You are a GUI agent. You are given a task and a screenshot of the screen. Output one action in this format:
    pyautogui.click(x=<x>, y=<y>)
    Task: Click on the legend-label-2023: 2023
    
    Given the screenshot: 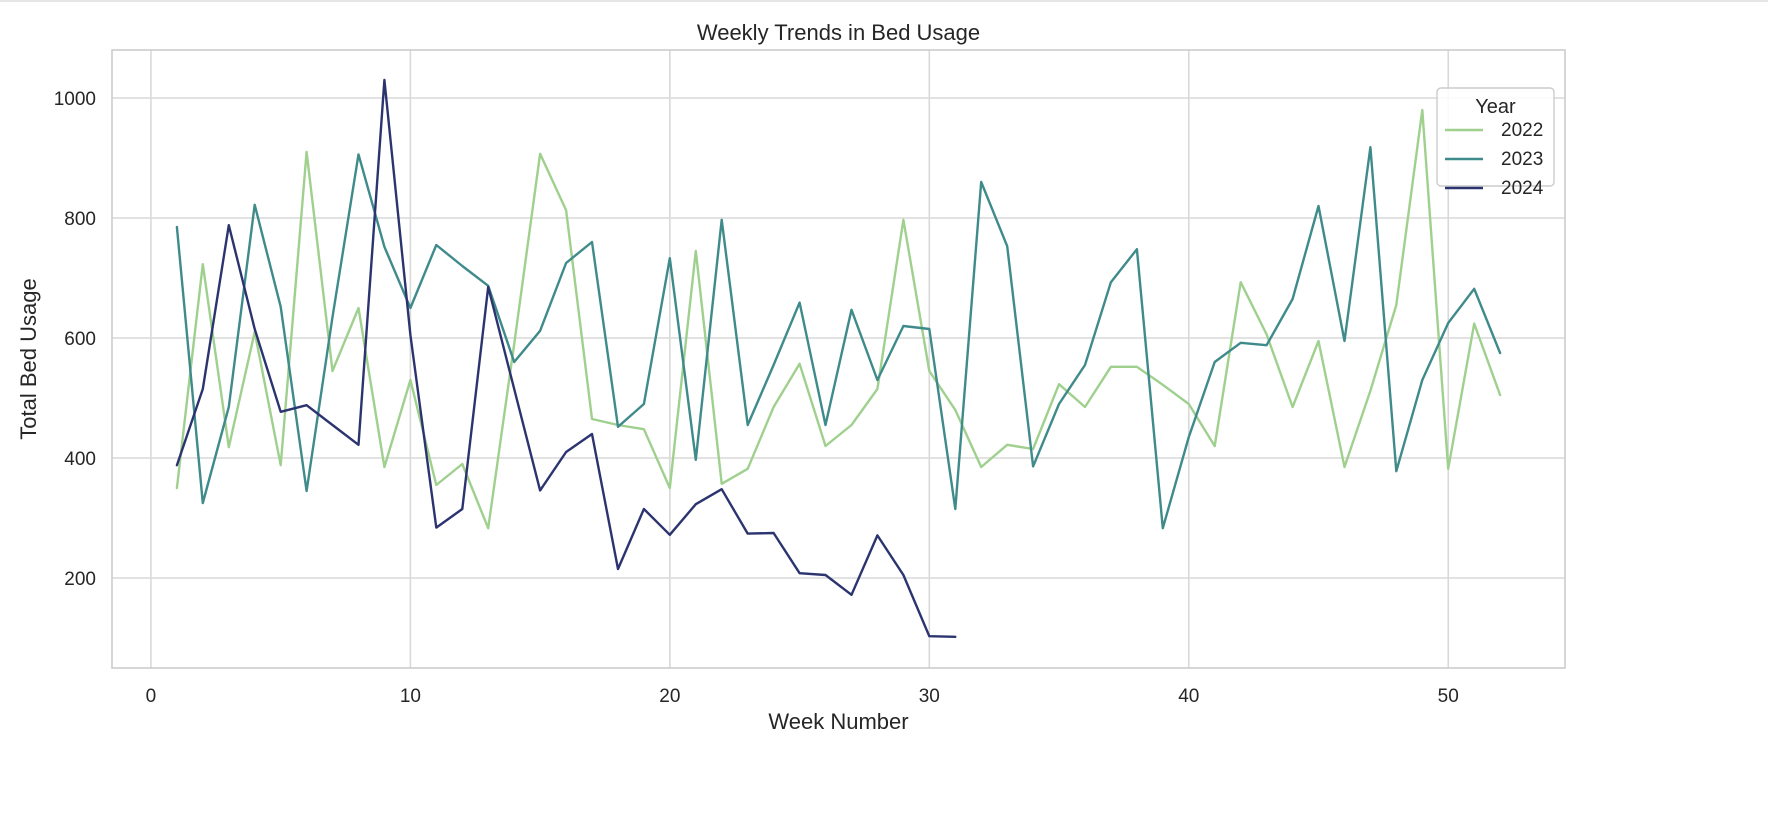 What is the action you would take?
    pyautogui.click(x=1522, y=159)
    